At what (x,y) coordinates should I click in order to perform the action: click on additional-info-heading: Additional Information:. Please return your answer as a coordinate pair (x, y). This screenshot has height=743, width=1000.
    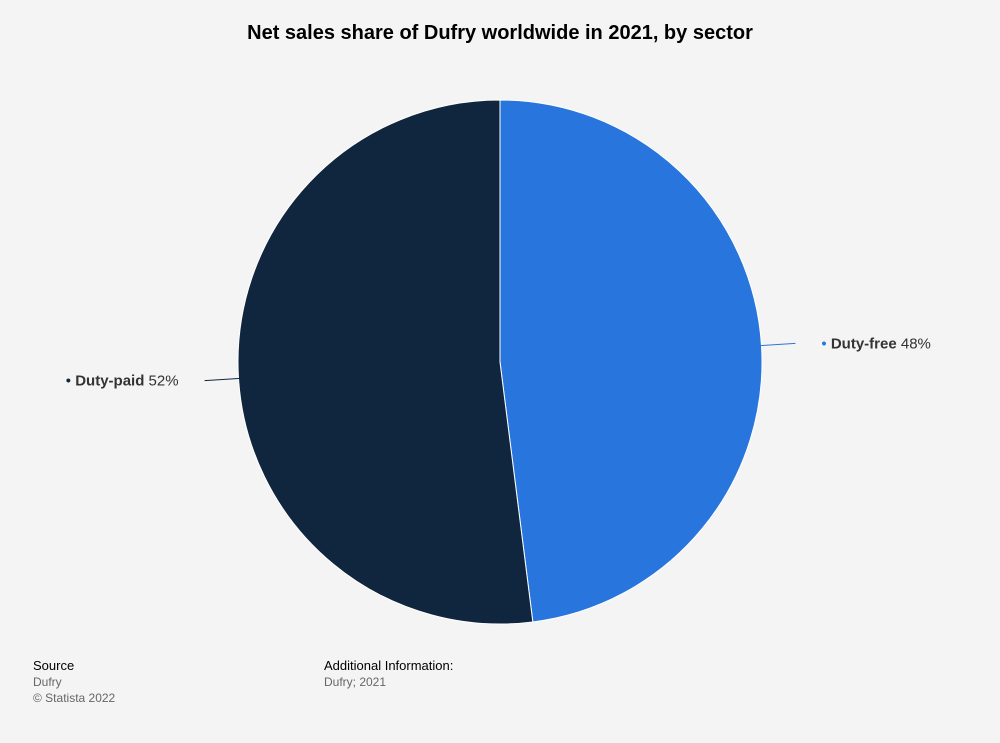
    Looking at the image, I should click on (389, 665).